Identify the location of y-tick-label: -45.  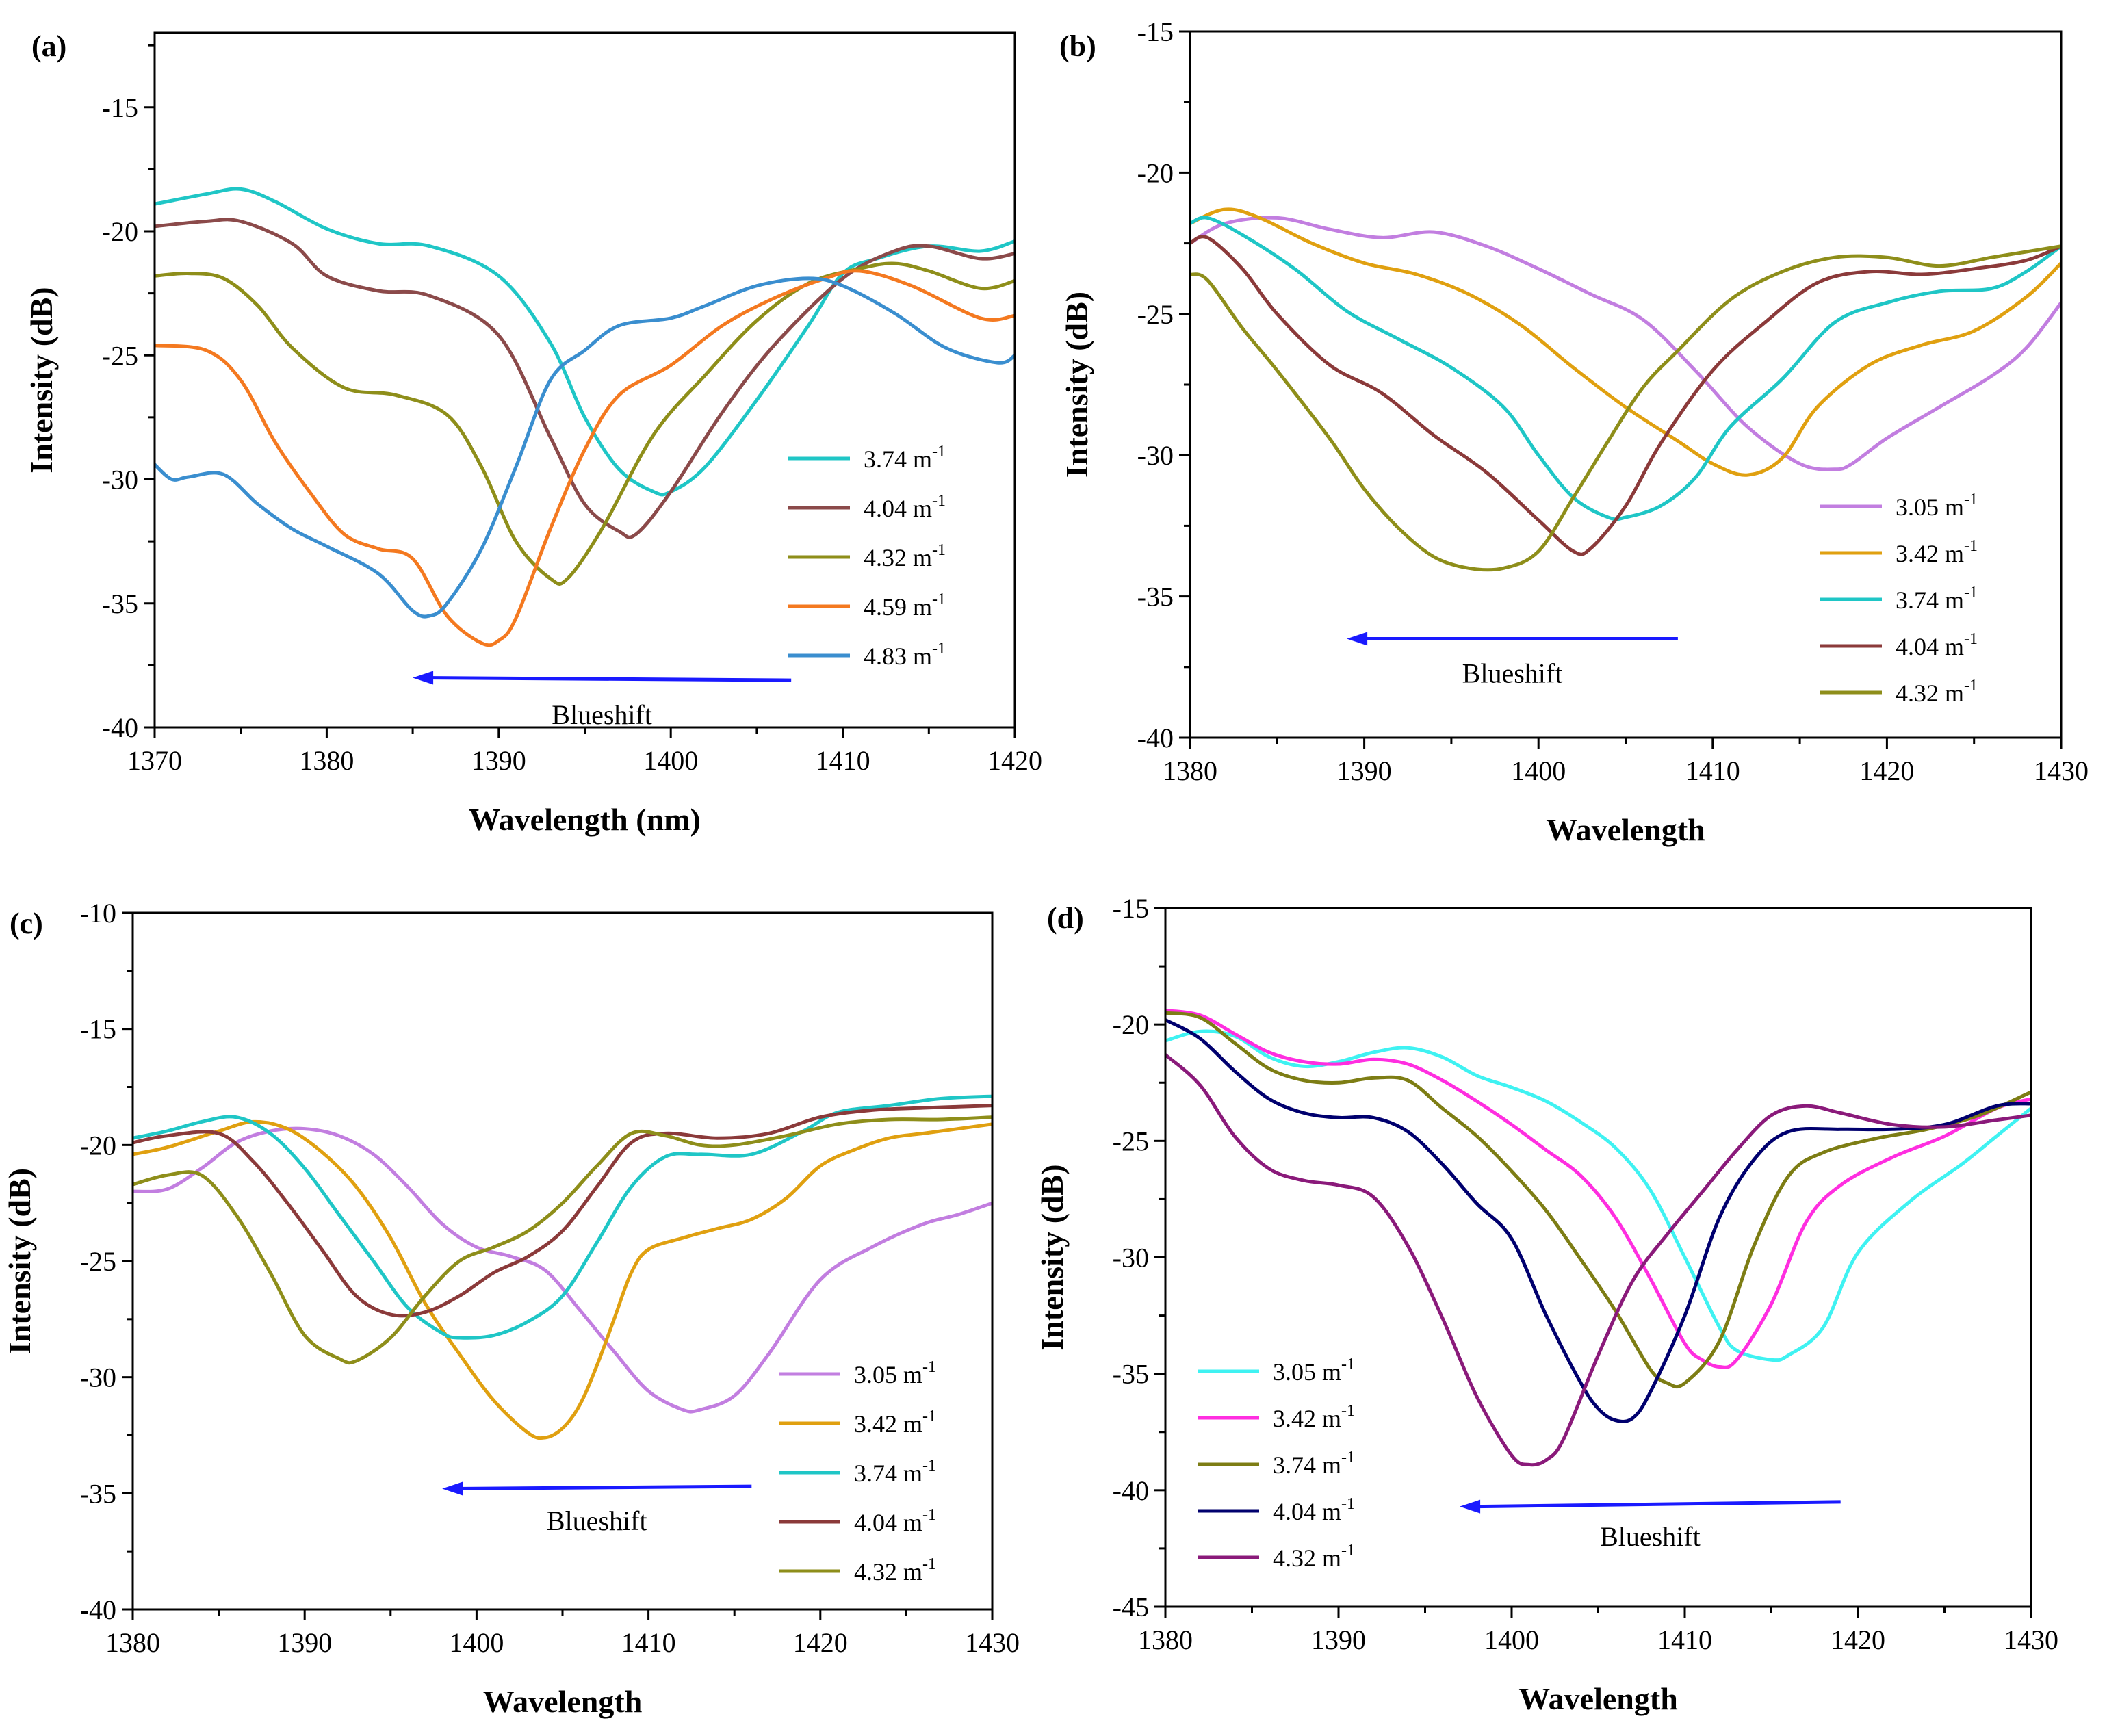
(1131, 1607).